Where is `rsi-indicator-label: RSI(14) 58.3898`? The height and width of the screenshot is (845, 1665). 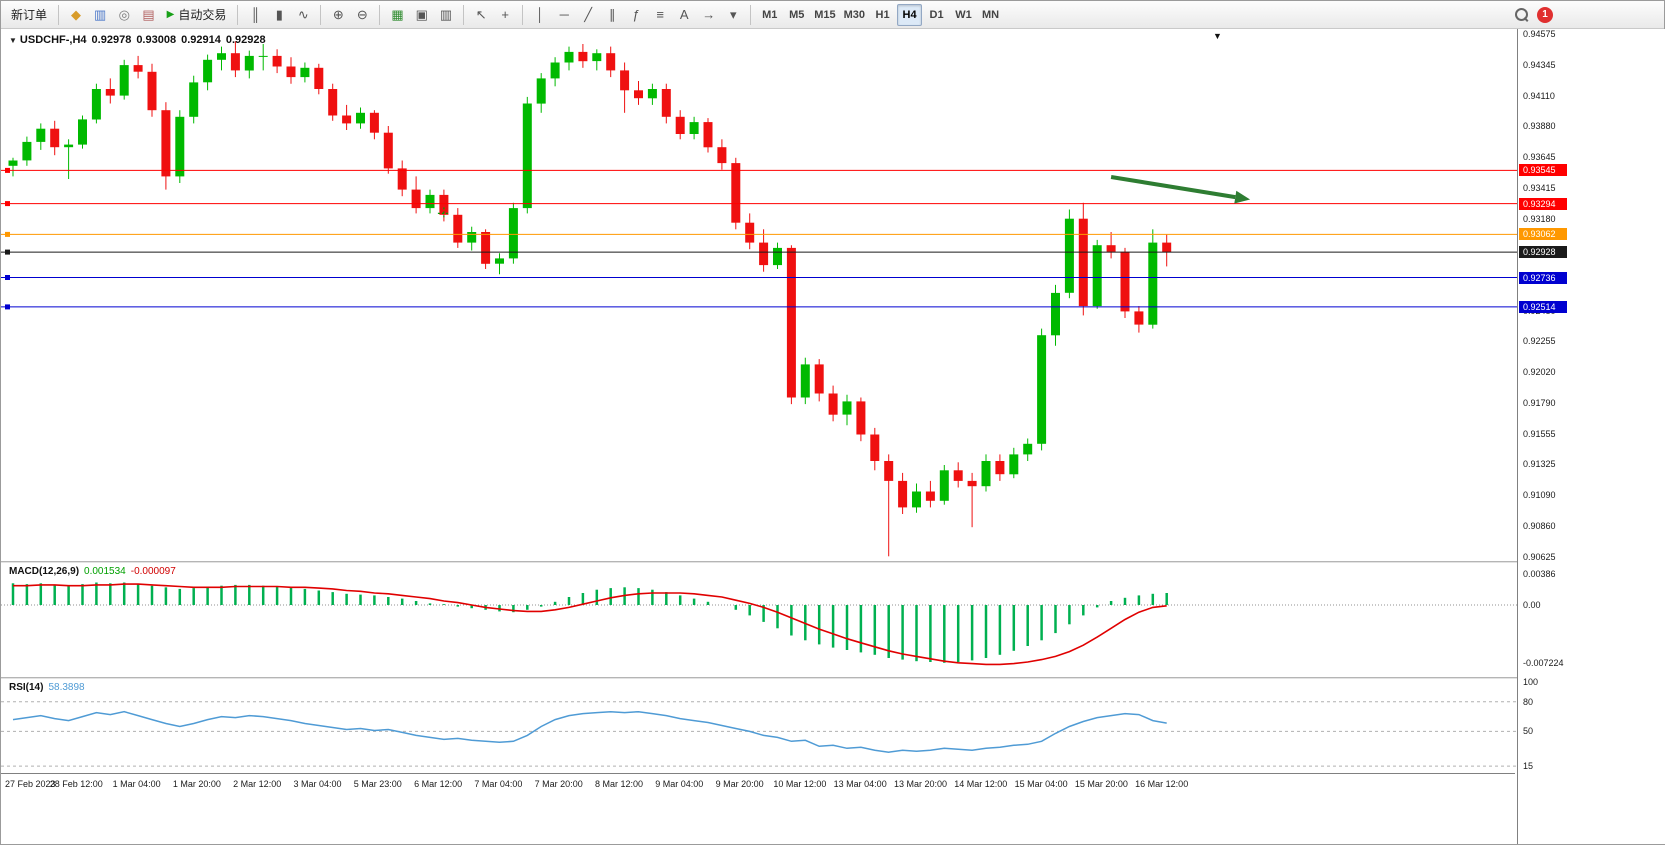
rsi-indicator-label: RSI(14) 58.3898 is located at coordinates (47, 687).